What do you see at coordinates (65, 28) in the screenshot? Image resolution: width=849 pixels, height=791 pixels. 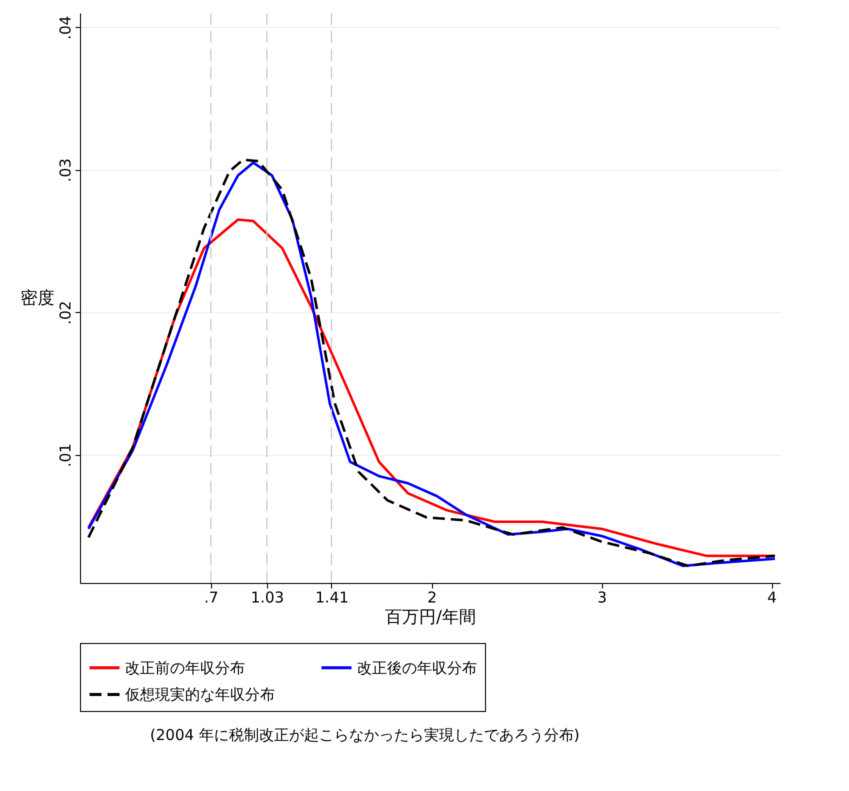 I see `y-tick-label: .04` at bounding box center [65, 28].